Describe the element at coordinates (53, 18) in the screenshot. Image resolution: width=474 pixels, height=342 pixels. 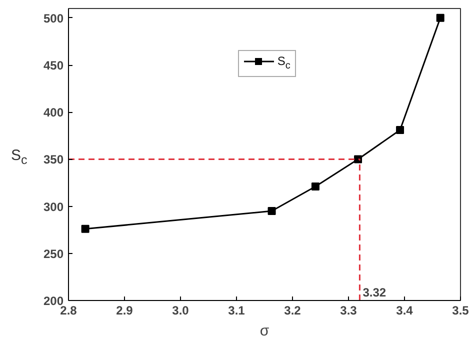
I see `y-tick-label: 500` at that location.